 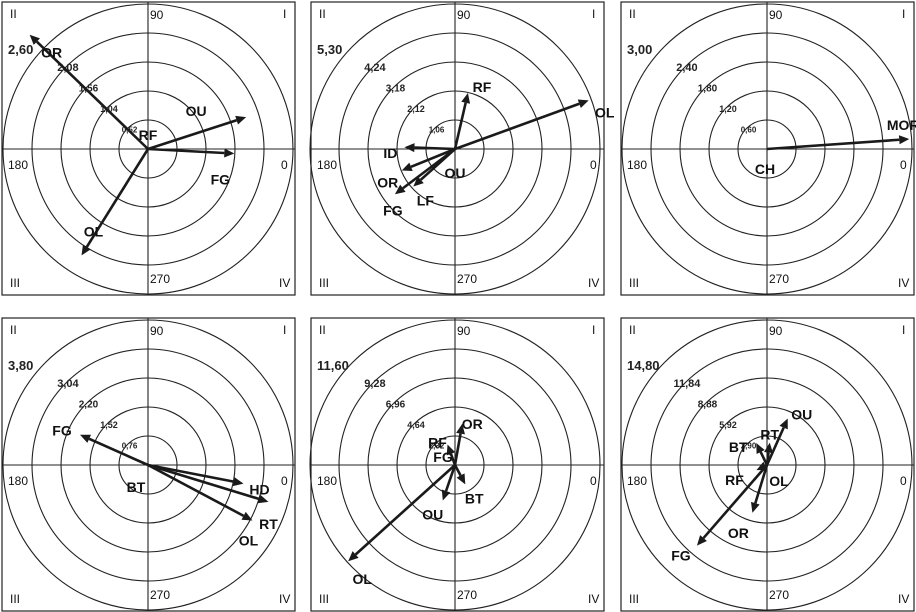 What do you see at coordinates (109, 109) in the screenshot?
I see `ring-value-label: 1,04` at bounding box center [109, 109].